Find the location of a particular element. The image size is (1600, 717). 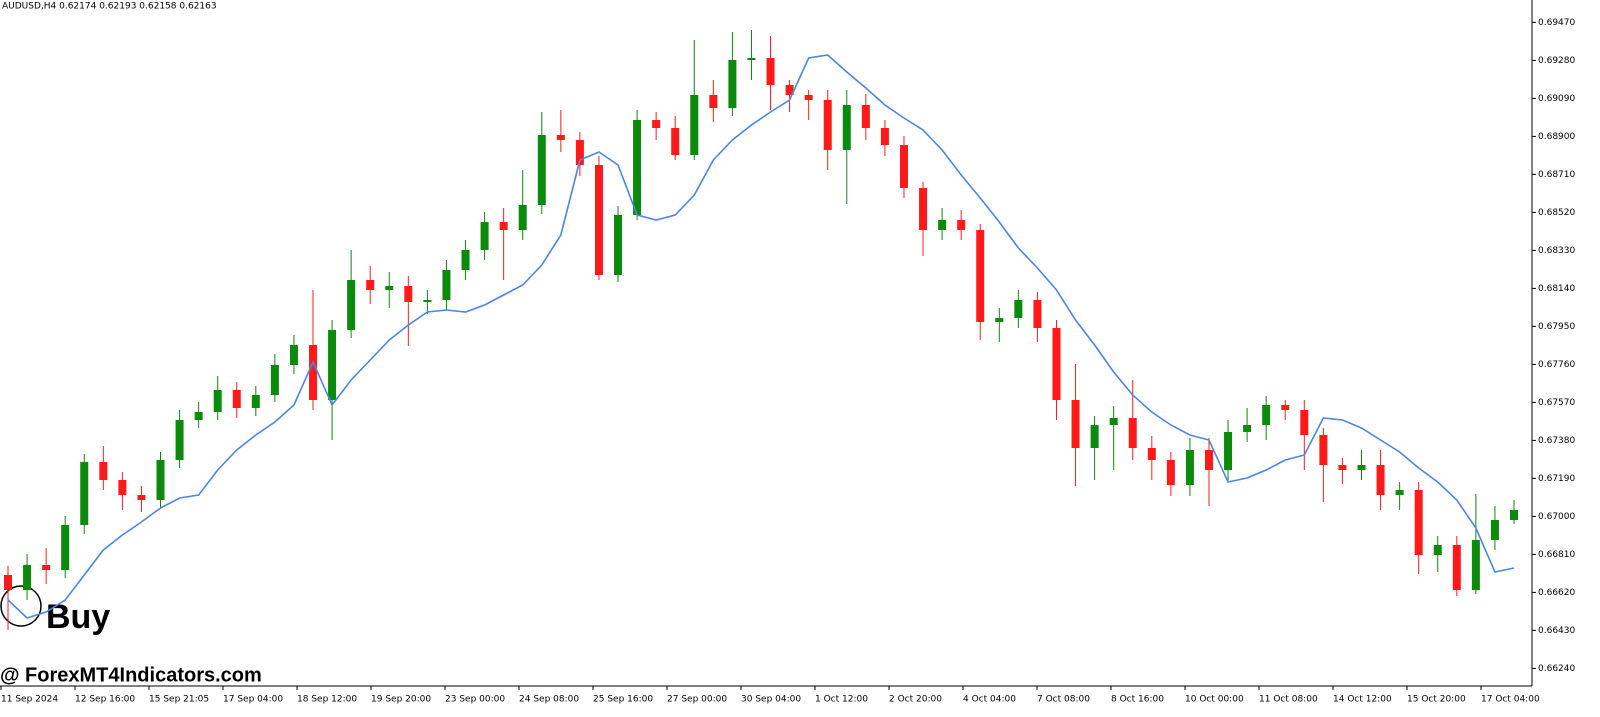

x-tick-label: 1 Oct 12:00 is located at coordinates (841, 700).